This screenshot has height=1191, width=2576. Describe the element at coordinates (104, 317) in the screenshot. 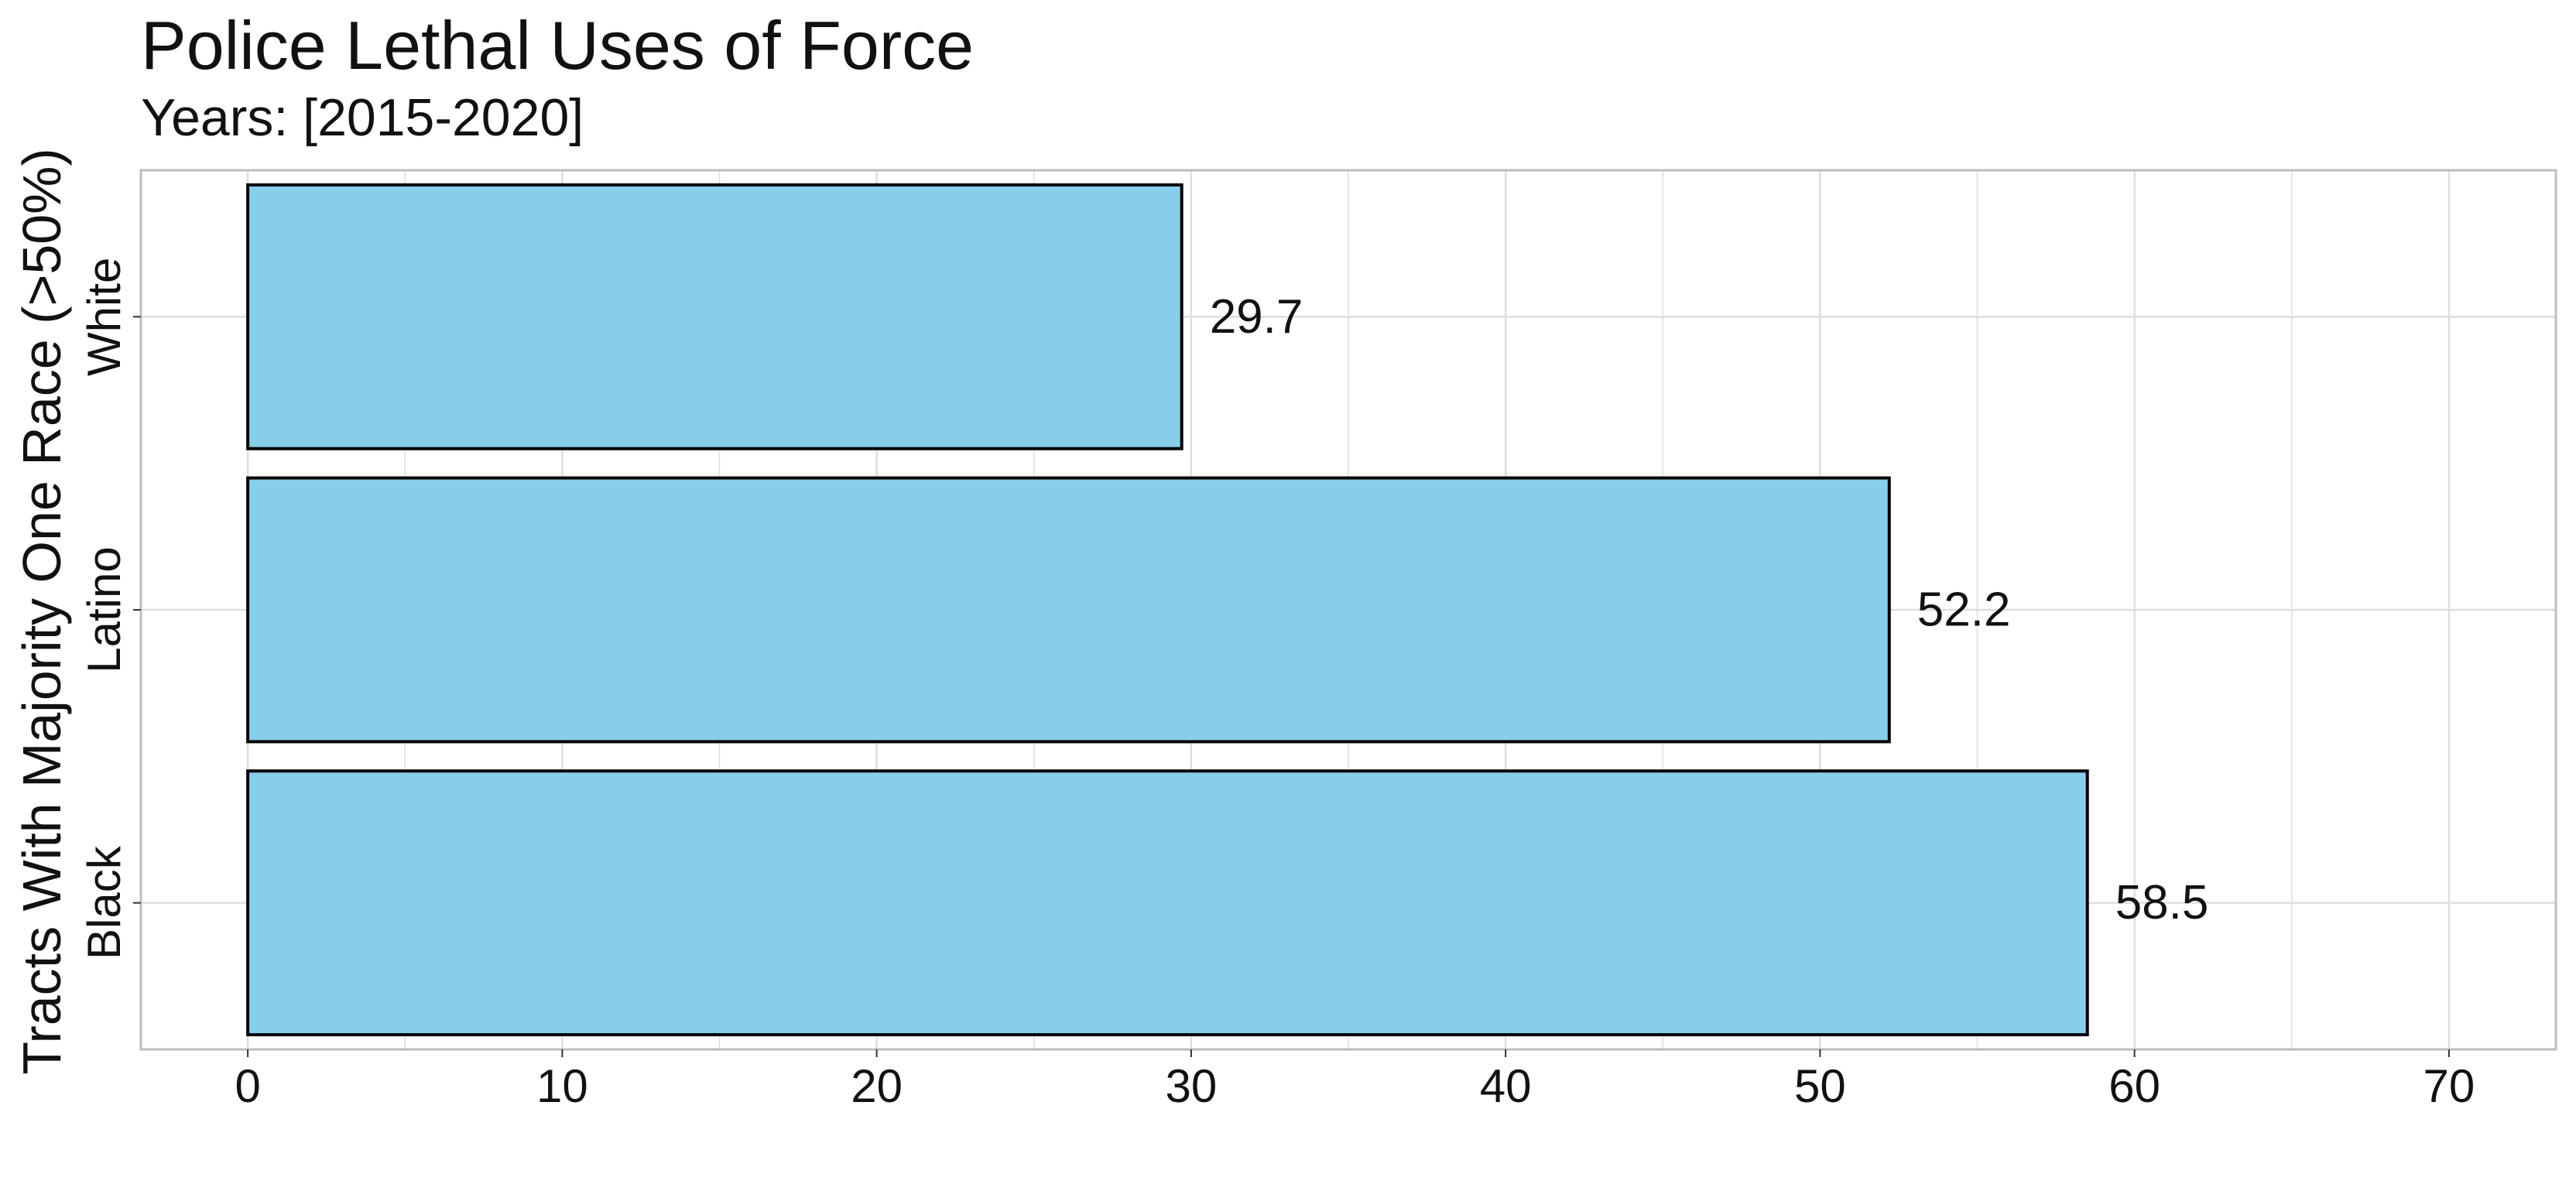

I see `y-tick-label: White` at that location.